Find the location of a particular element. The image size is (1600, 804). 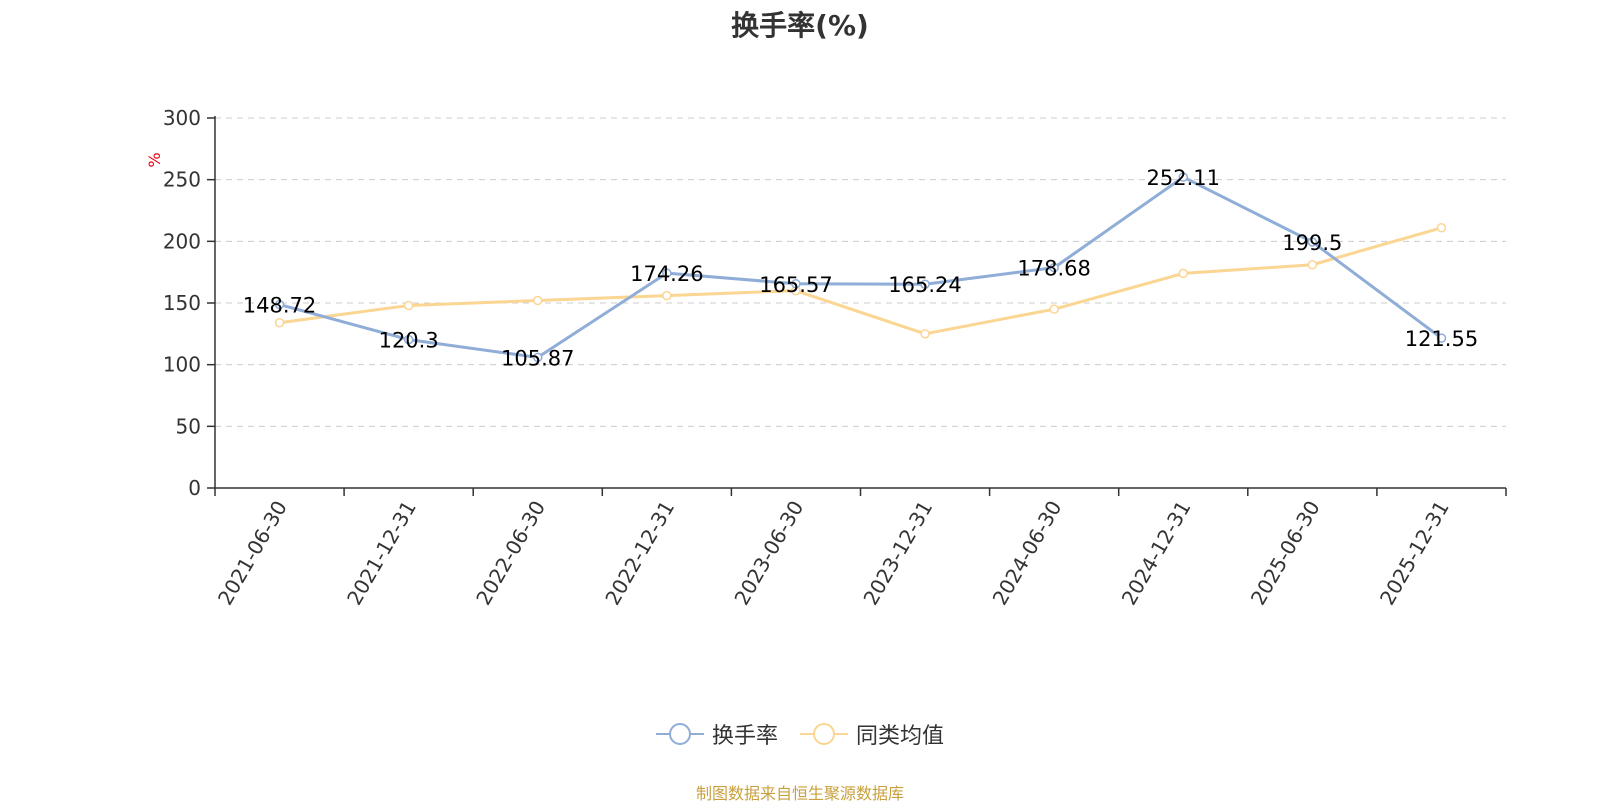

x-tick-label: 2023-12-31 is located at coordinates (897, 553).